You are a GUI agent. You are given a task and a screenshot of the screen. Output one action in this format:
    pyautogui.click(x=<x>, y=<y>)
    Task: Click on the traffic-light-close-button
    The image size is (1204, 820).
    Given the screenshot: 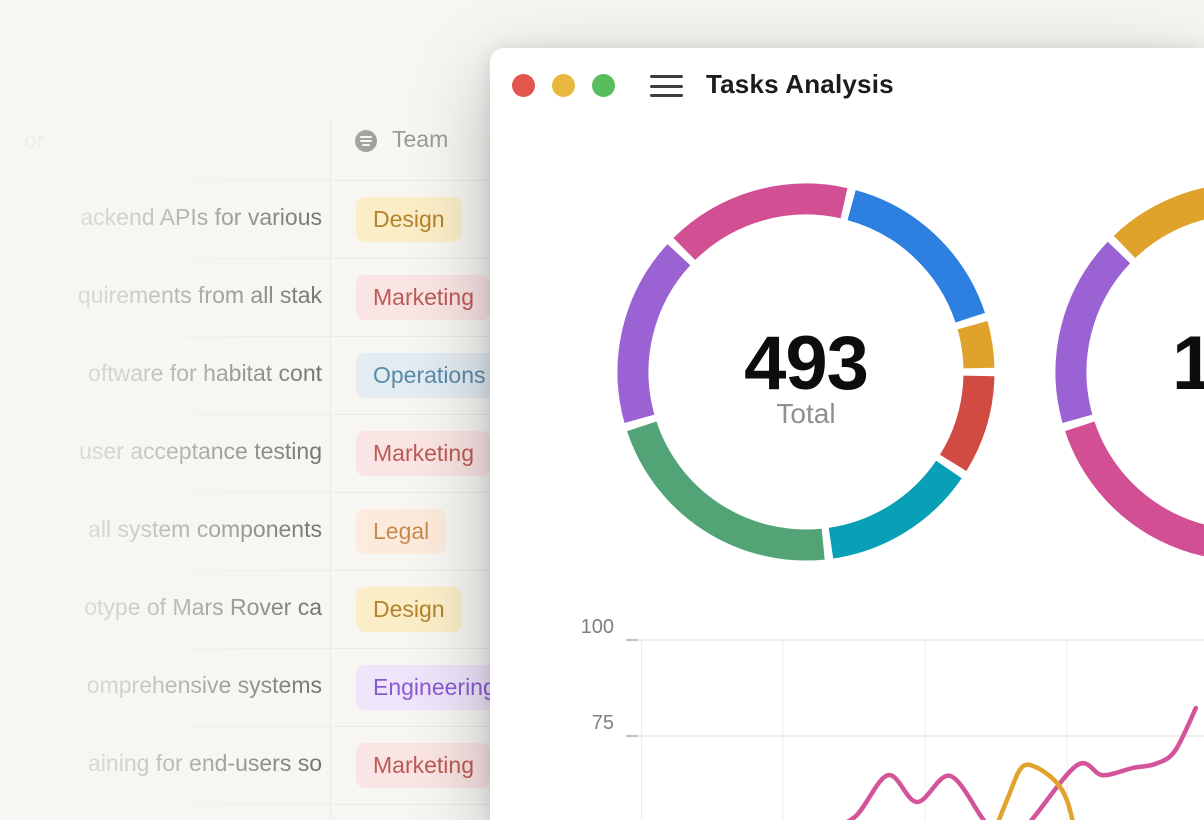 What is the action you would take?
    pyautogui.click(x=523, y=85)
    